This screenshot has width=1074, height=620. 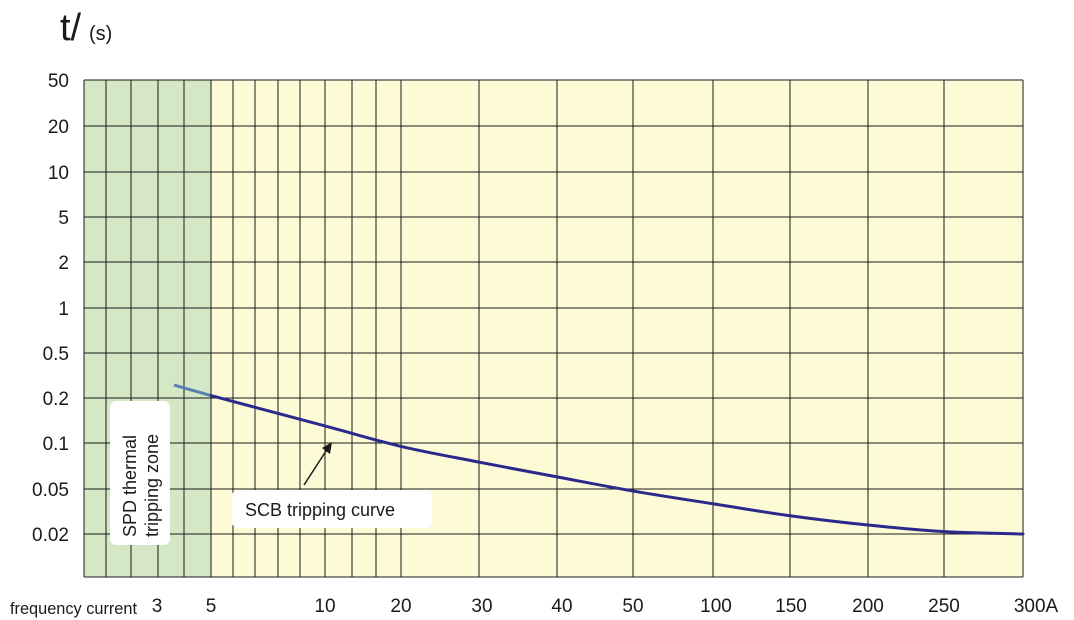 What do you see at coordinates (56, 354) in the screenshot?
I see `y-tick-label: 0.5` at bounding box center [56, 354].